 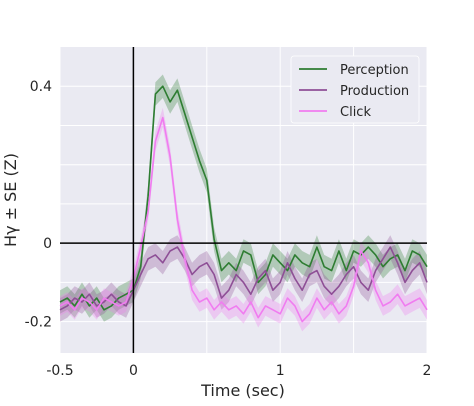 I want to click on x-tick-label: -0.5, so click(x=59, y=371).